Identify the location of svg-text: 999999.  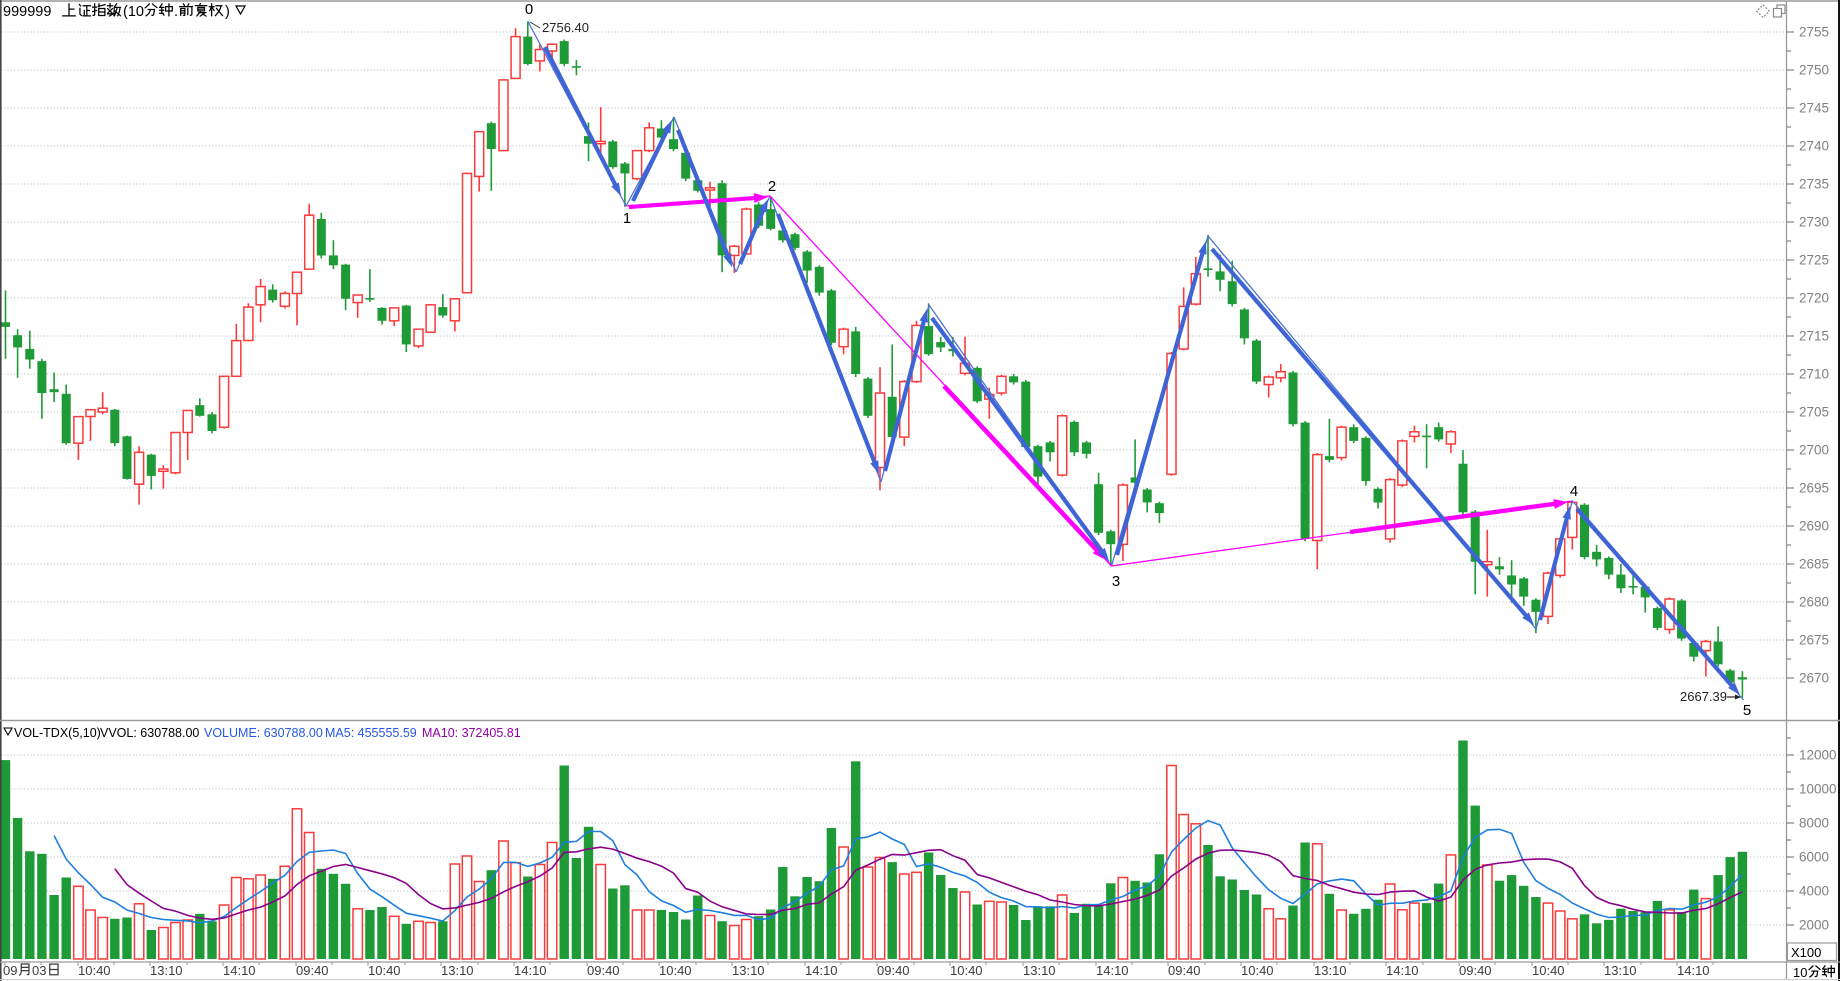
(27, 12).